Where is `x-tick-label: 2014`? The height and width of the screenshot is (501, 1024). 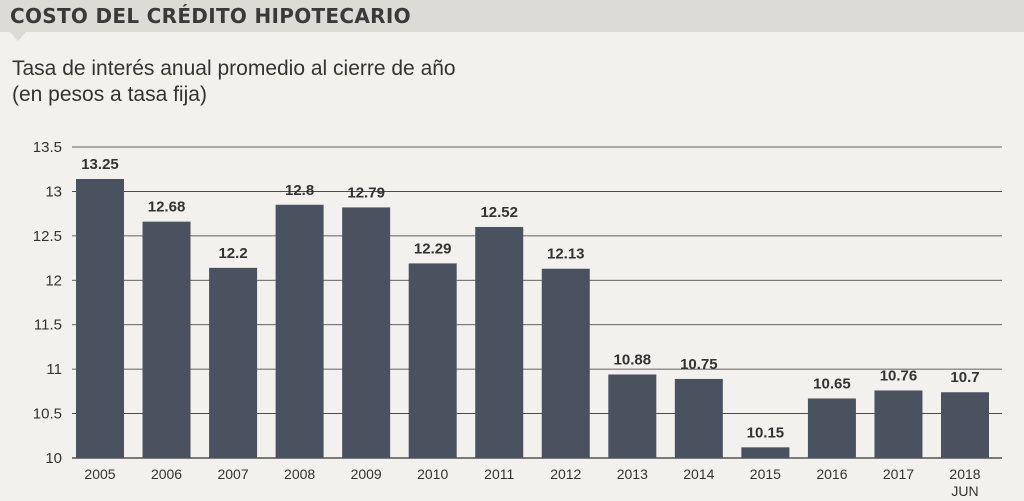 x-tick-label: 2014 is located at coordinates (698, 474).